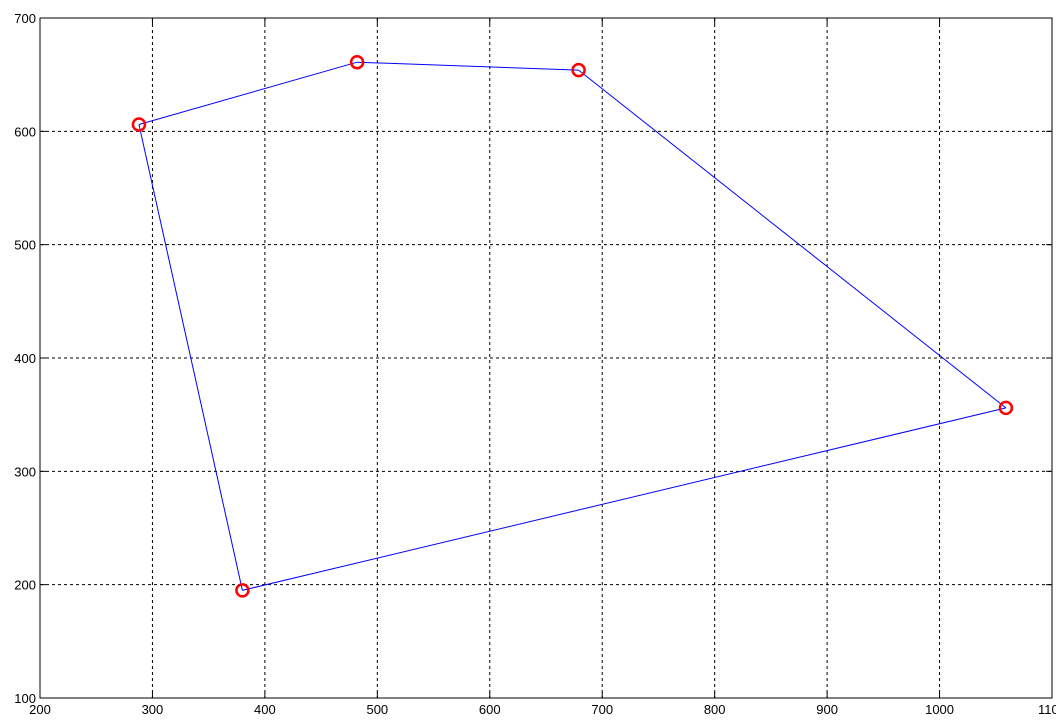 This screenshot has width=1056, height=721. What do you see at coordinates (40, 709) in the screenshot?
I see `x-tick-label: 200` at bounding box center [40, 709].